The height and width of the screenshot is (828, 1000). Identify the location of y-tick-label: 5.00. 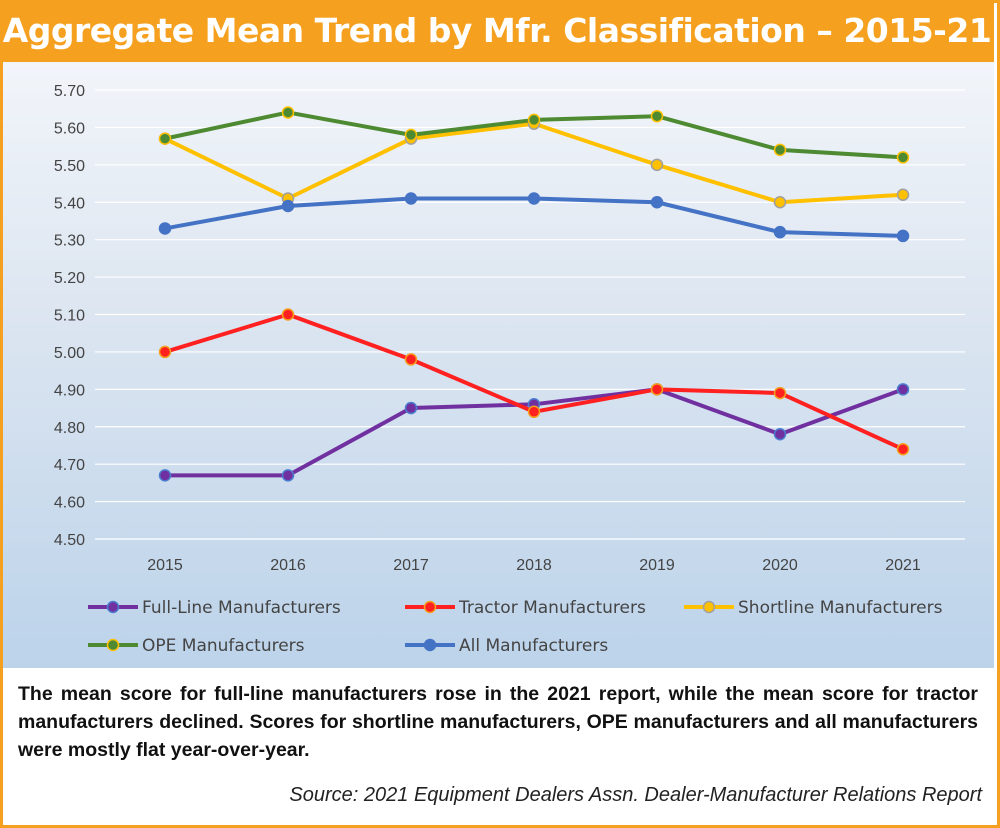
(69, 353).